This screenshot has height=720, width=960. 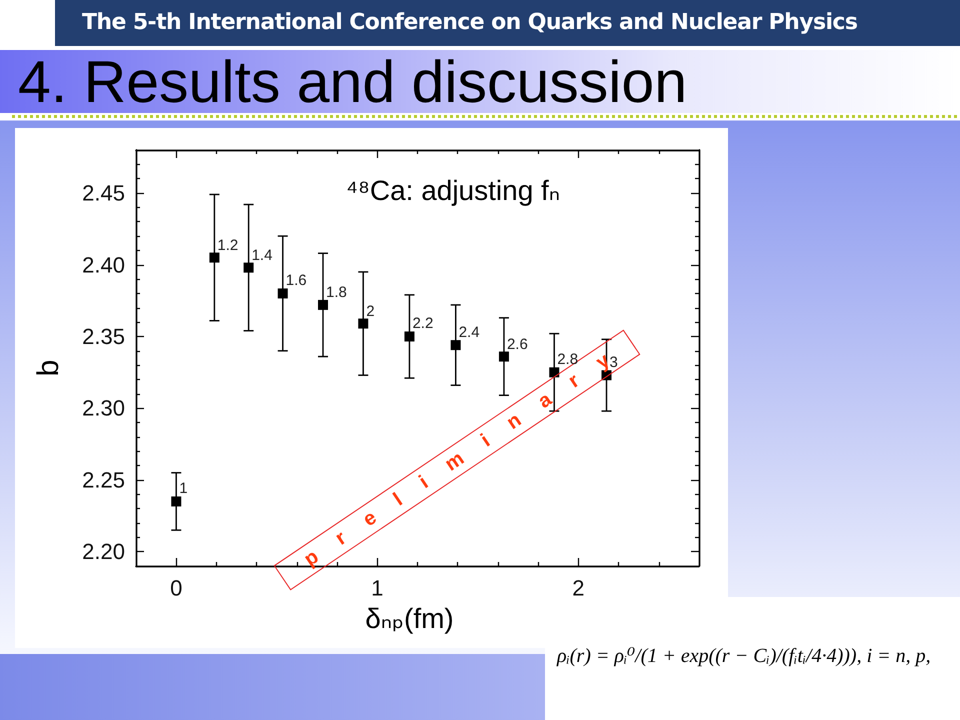 I want to click on annotation: 3, so click(x=614, y=363).